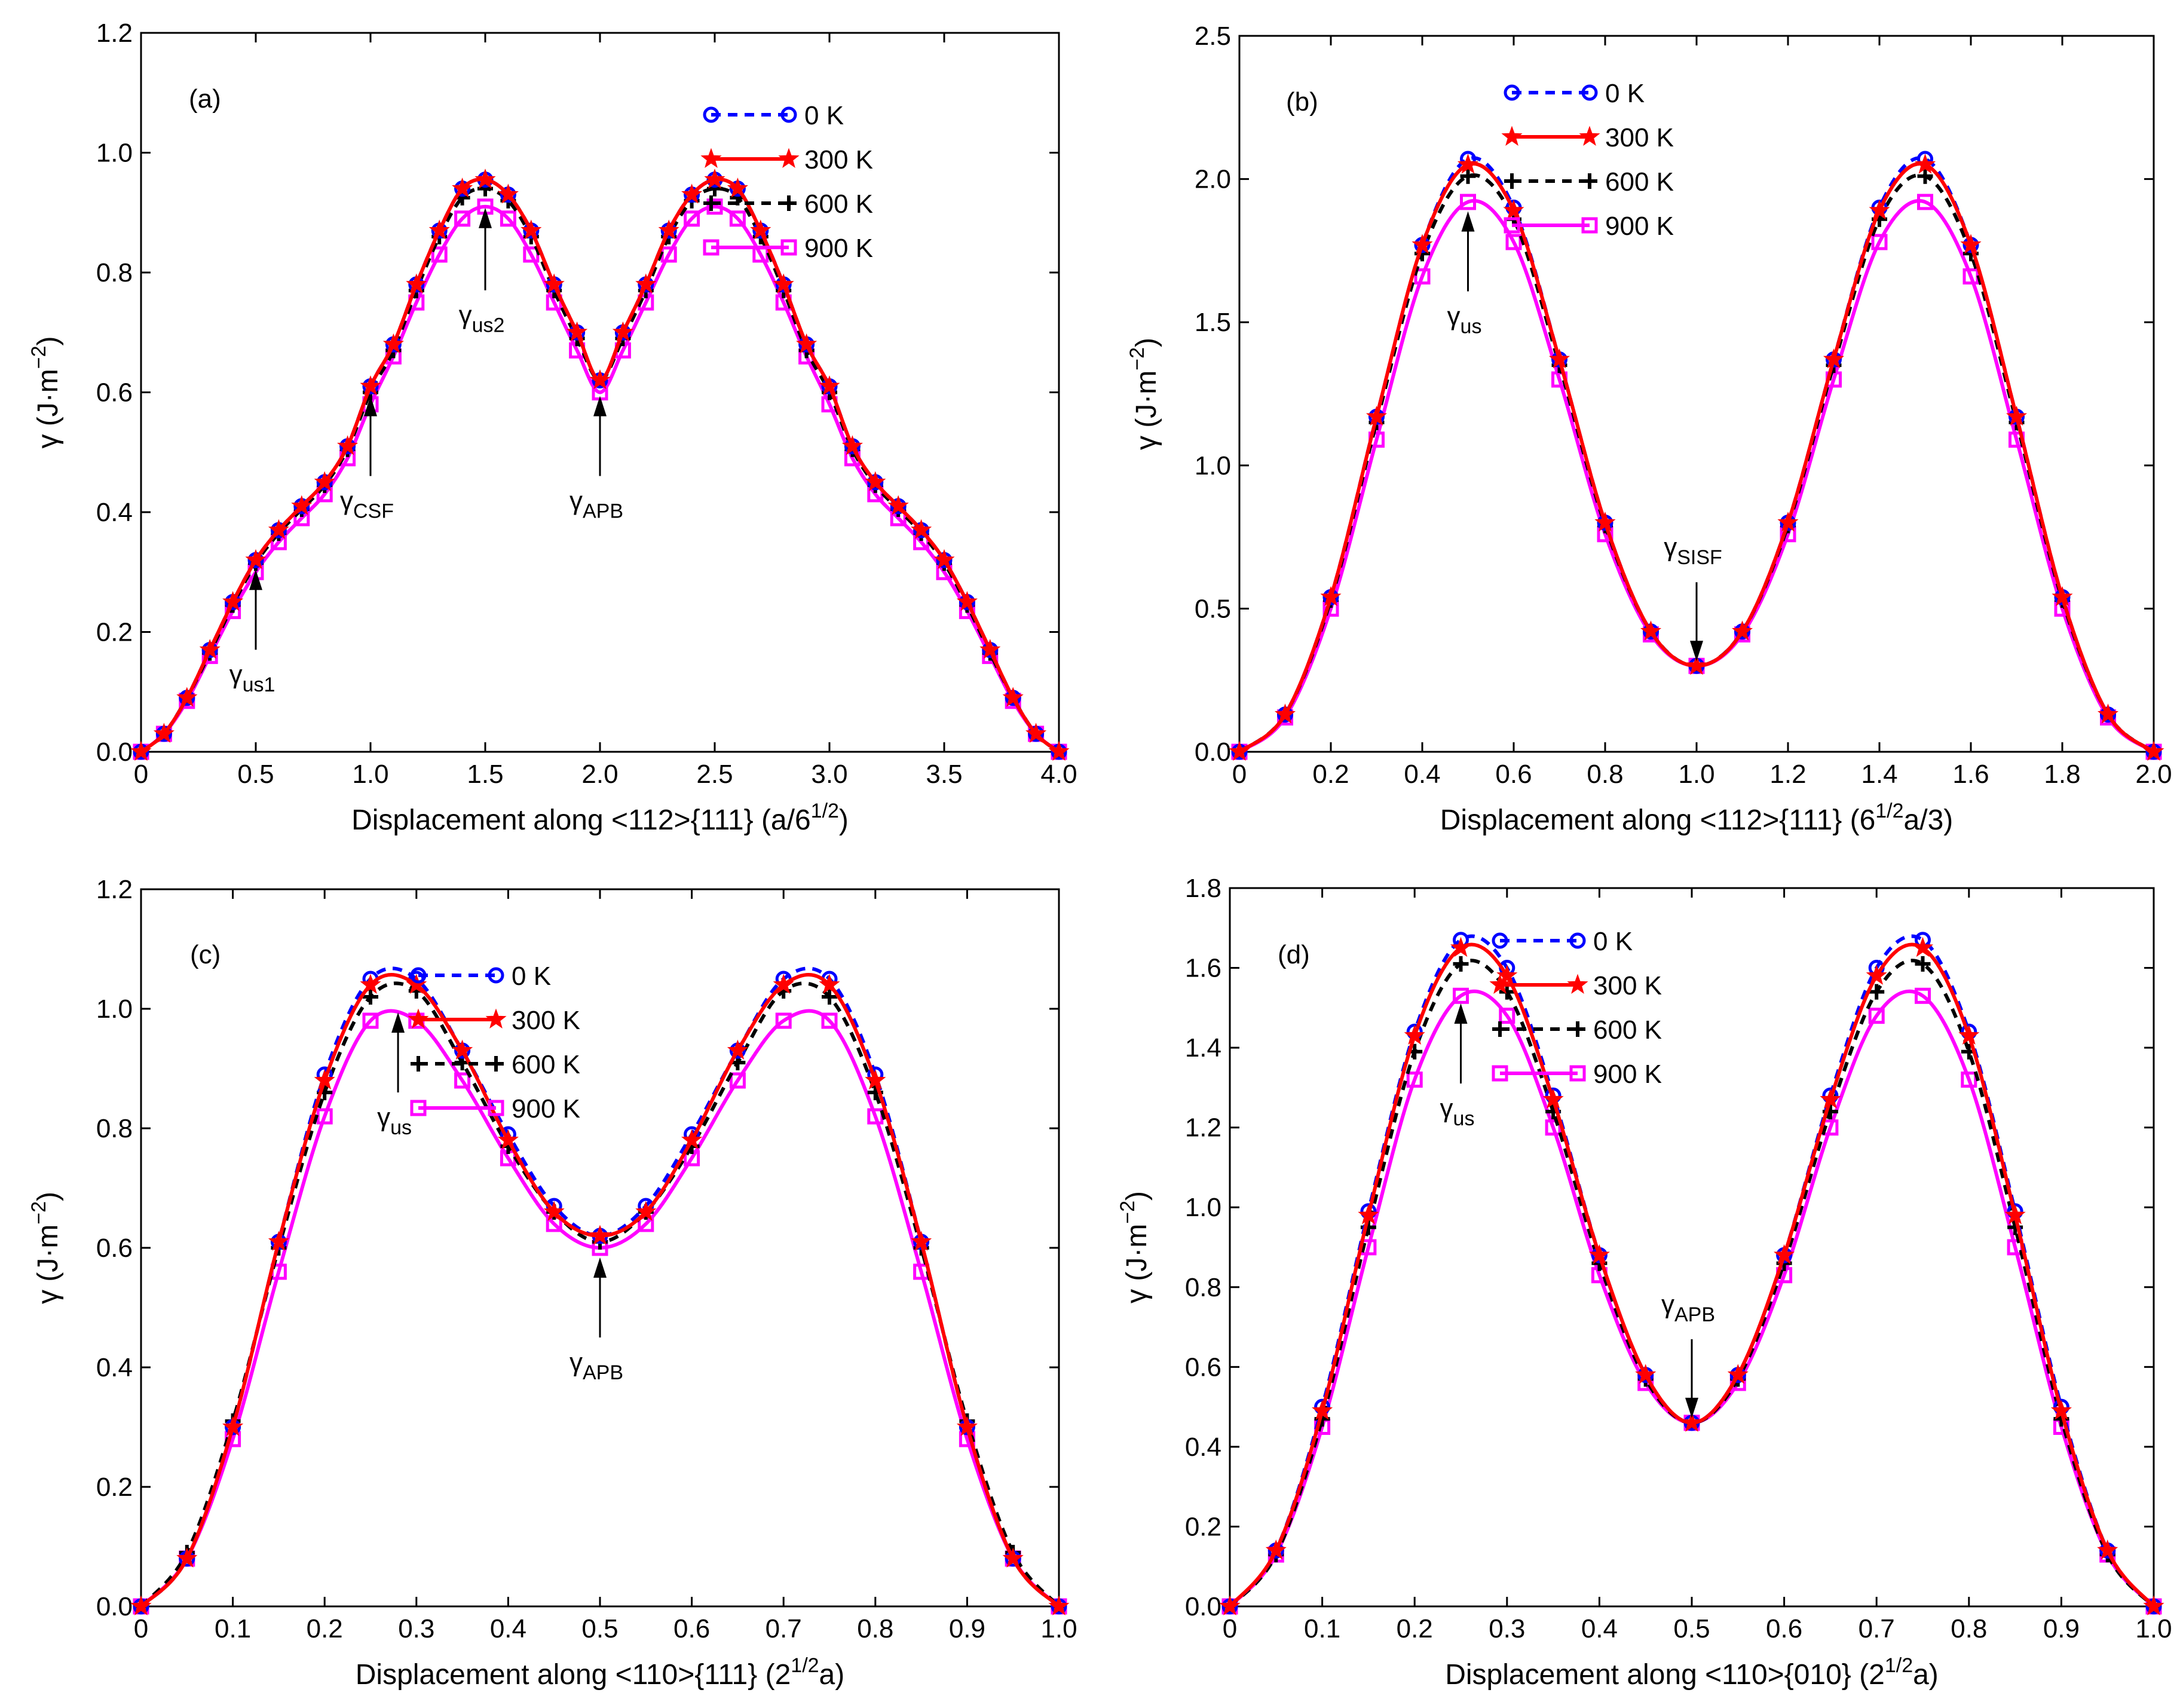 This screenshot has height=1708, width=2183. I want to click on x-tick-label: 2.0, so click(2153, 774).